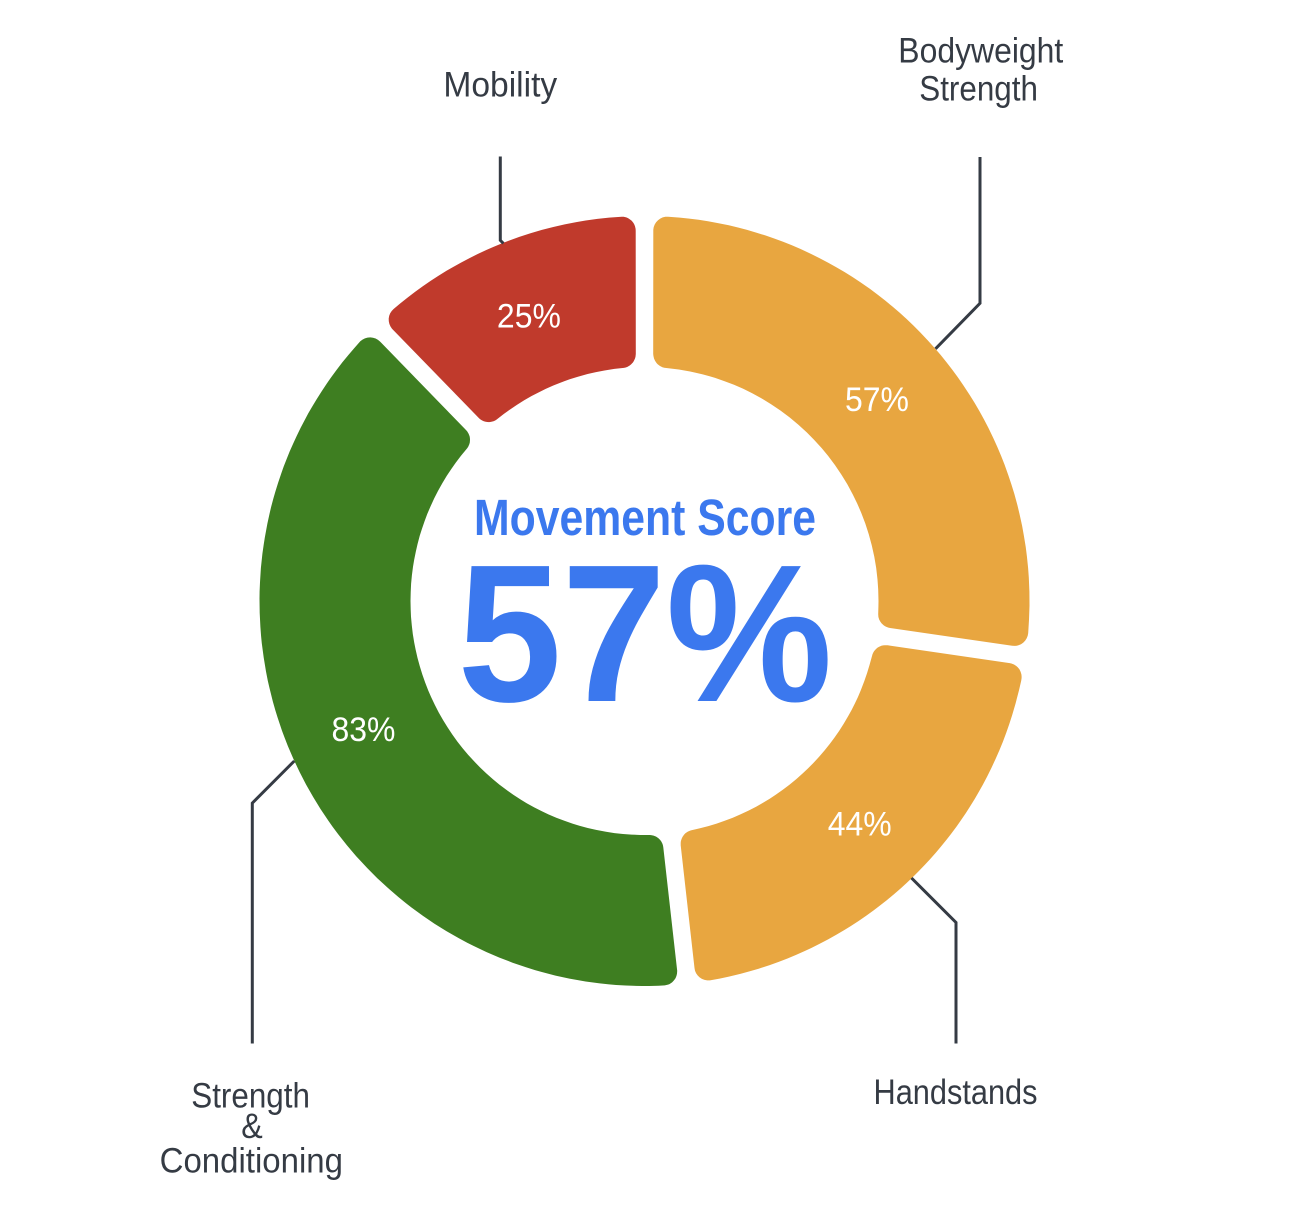 Image resolution: width=1290 pixels, height=1208 pixels. What do you see at coordinates (500, 85) in the screenshot?
I see `svg-text: Mobility` at bounding box center [500, 85].